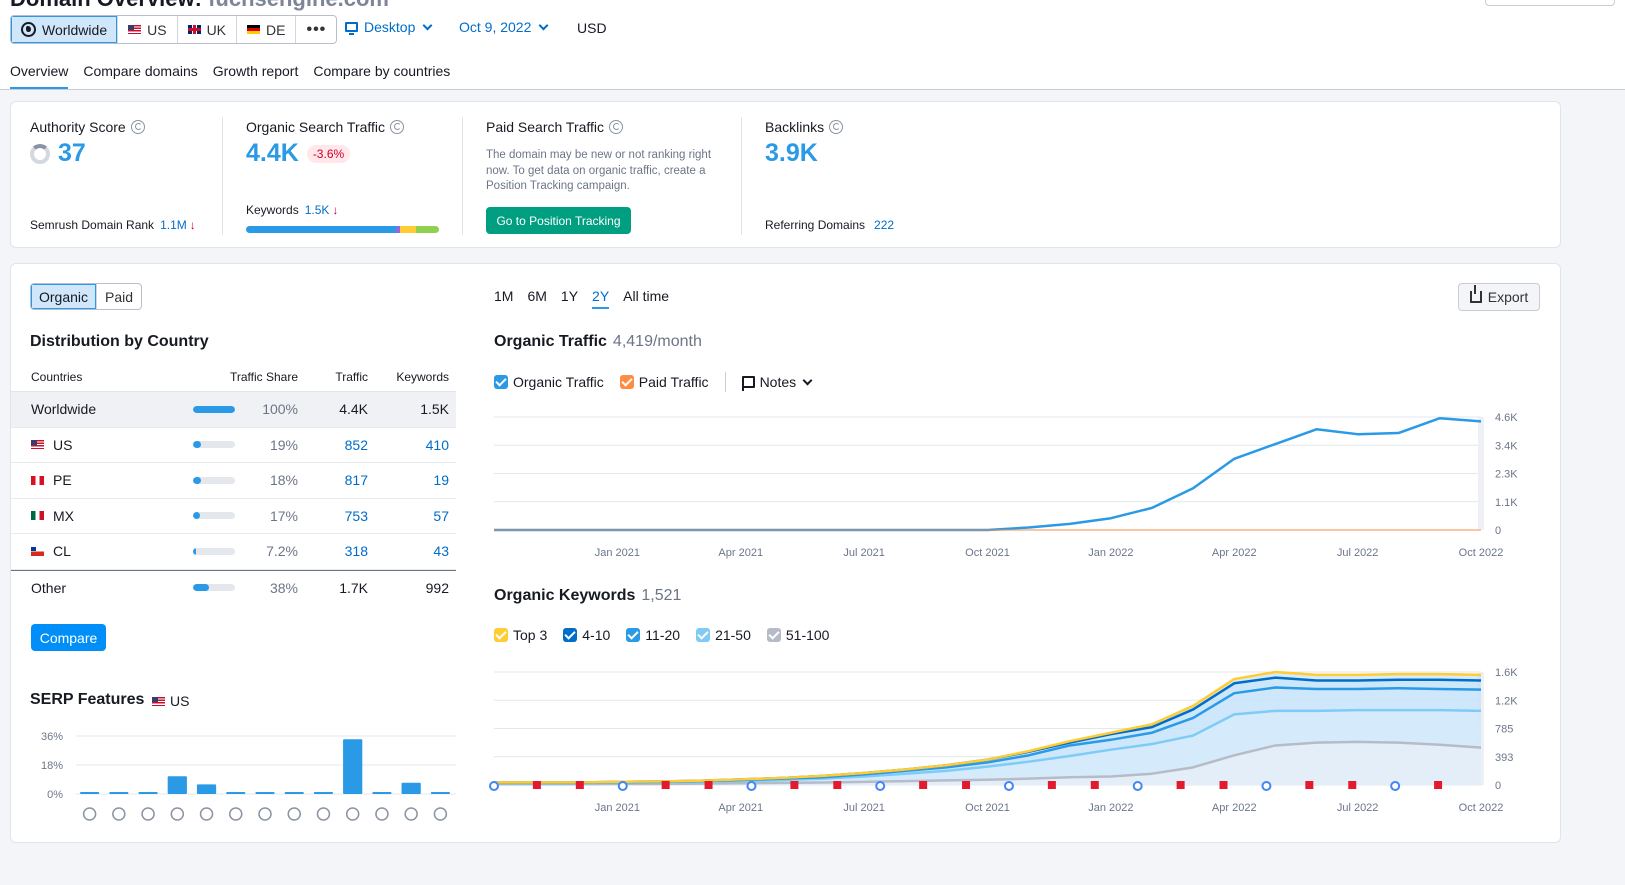 Image resolution: width=1625 pixels, height=885 pixels. Describe the element at coordinates (173, 225) in the screenshot. I see `domain-rank-value: 1.1M` at that location.